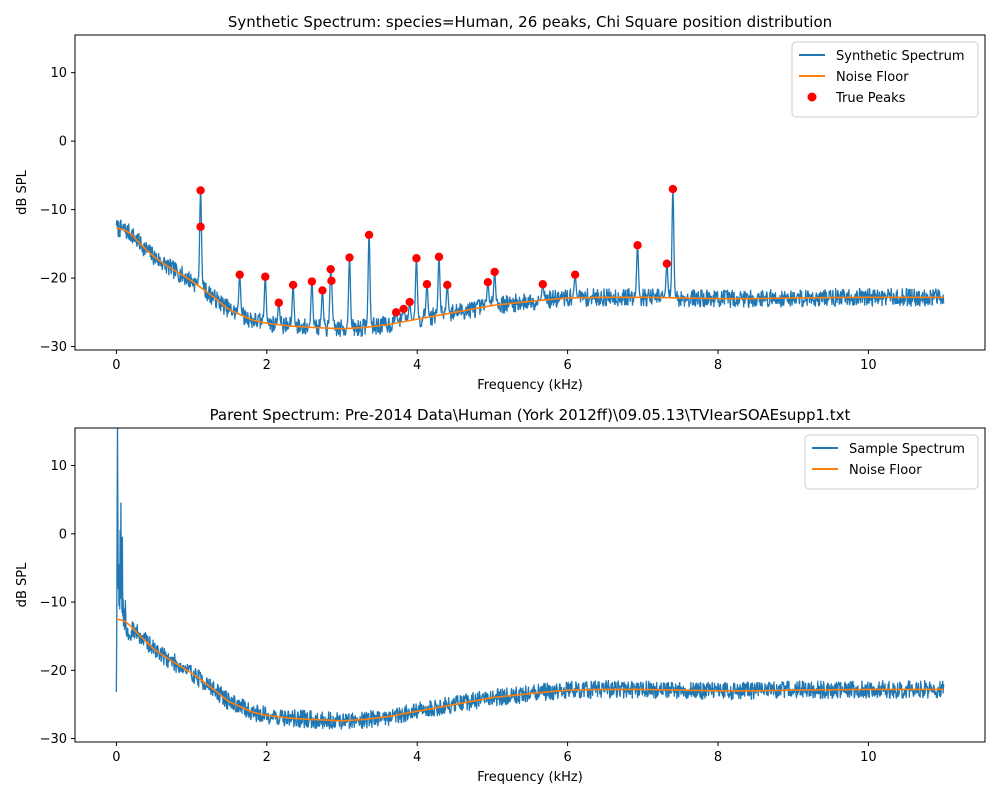 Image resolution: width=1000 pixels, height=800 pixels. Describe the element at coordinates (907, 449) in the screenshot. I see `legend-label: Sample Spectrum` at that location.